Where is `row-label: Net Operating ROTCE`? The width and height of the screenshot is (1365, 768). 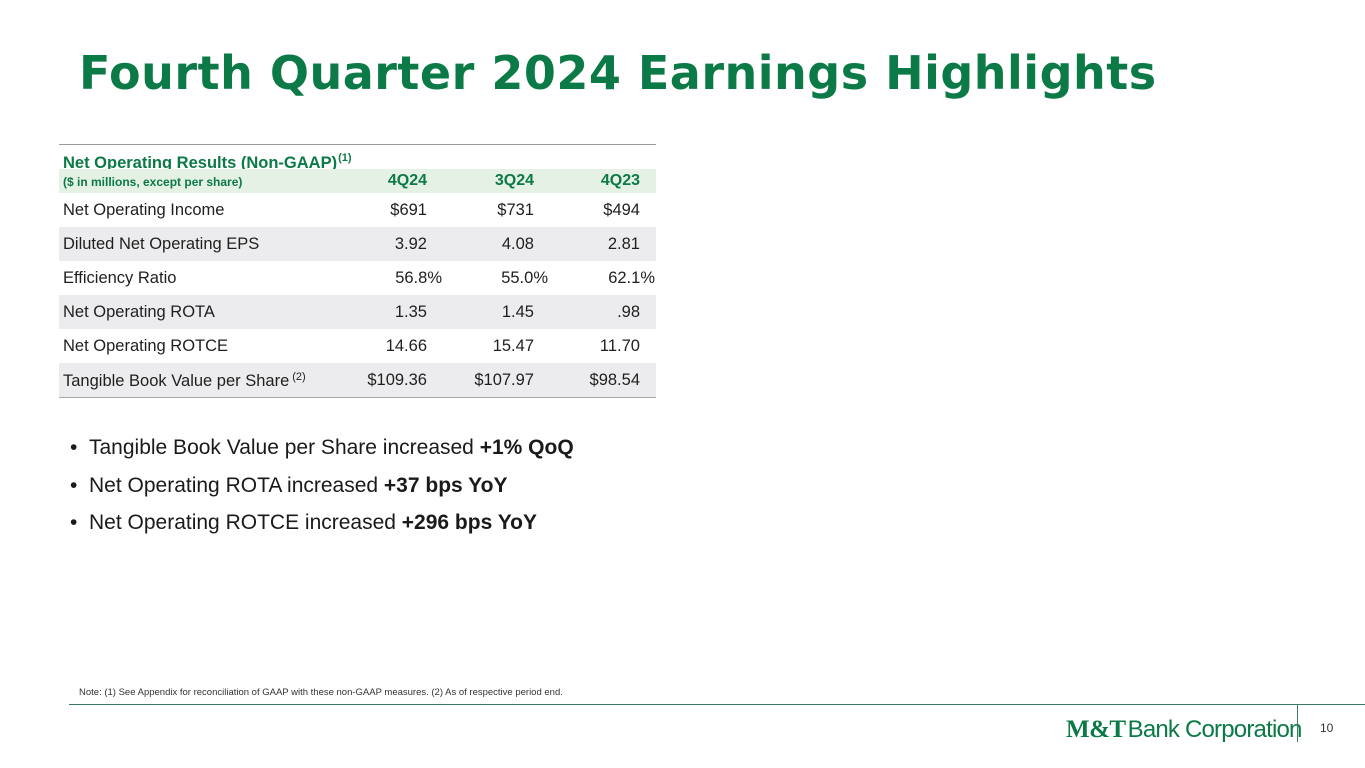 row-label: Net Operating ROTCE is located at coordinates (146, 346).